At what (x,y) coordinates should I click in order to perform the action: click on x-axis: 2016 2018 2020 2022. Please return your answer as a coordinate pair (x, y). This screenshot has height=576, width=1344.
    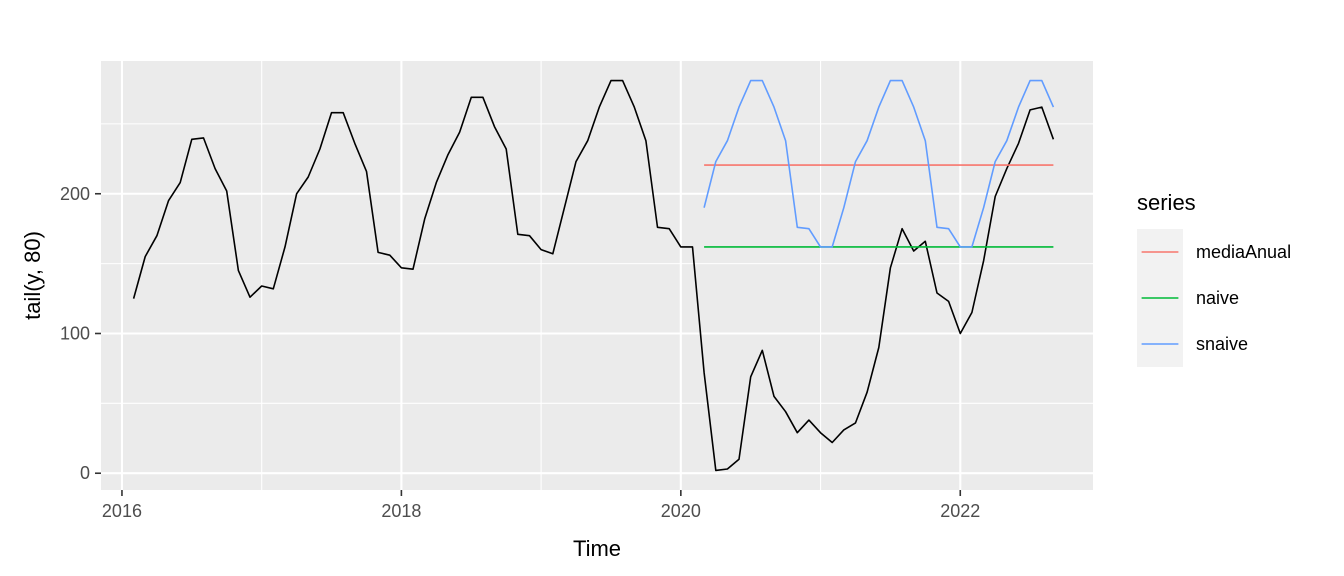
    Looking at the image, I should click on (541, 505).